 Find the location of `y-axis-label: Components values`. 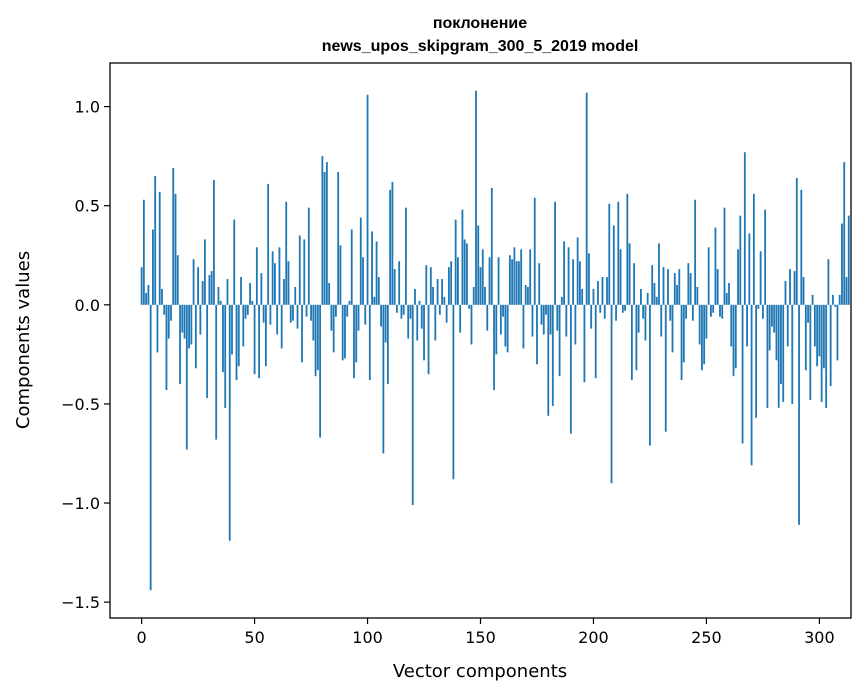

y-axis-label: Components values is located at coordinates (23, 340).